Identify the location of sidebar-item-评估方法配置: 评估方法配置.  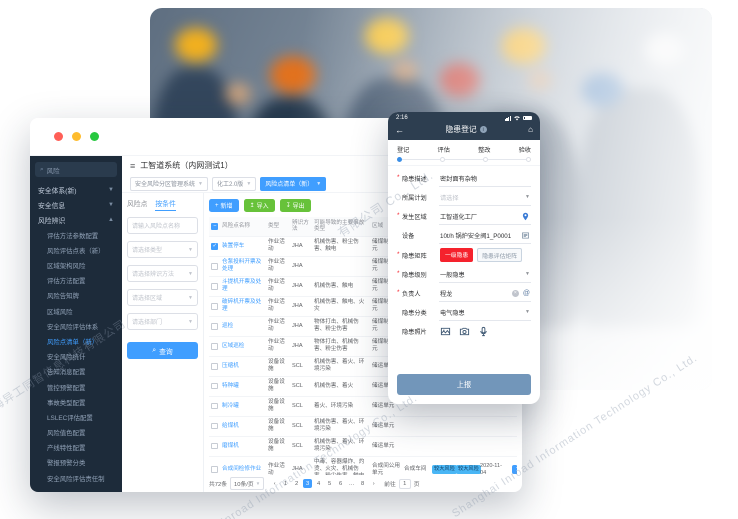
(76, 280).